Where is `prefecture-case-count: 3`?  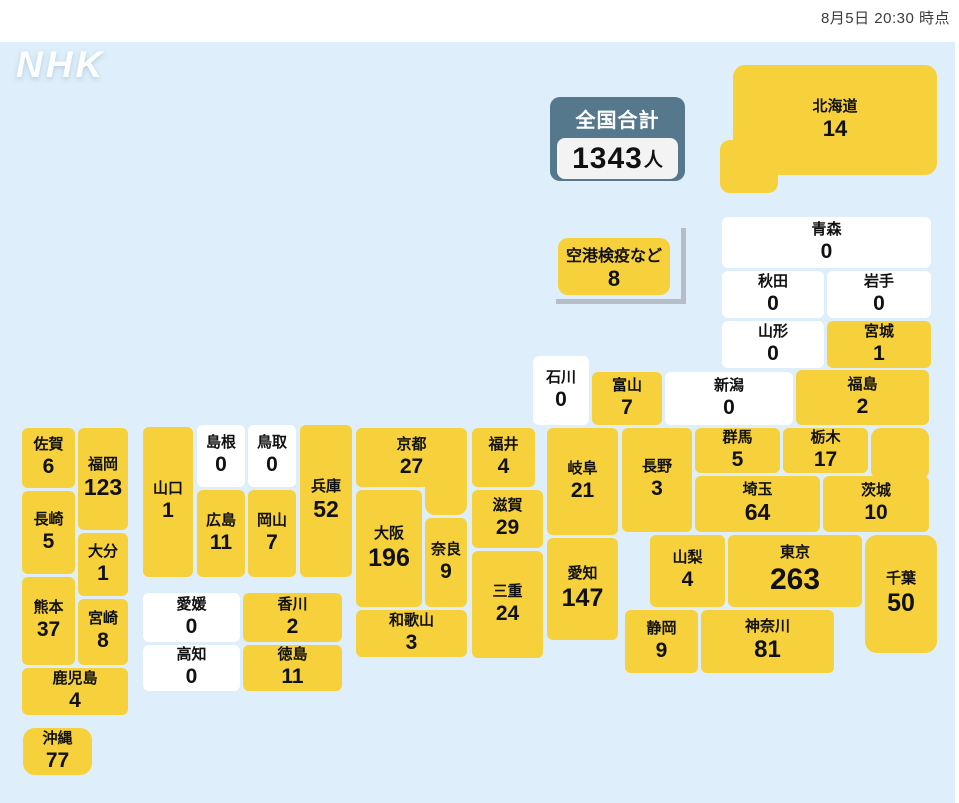 prefecture-case-count: 3 is located at coordinates (411, 642).